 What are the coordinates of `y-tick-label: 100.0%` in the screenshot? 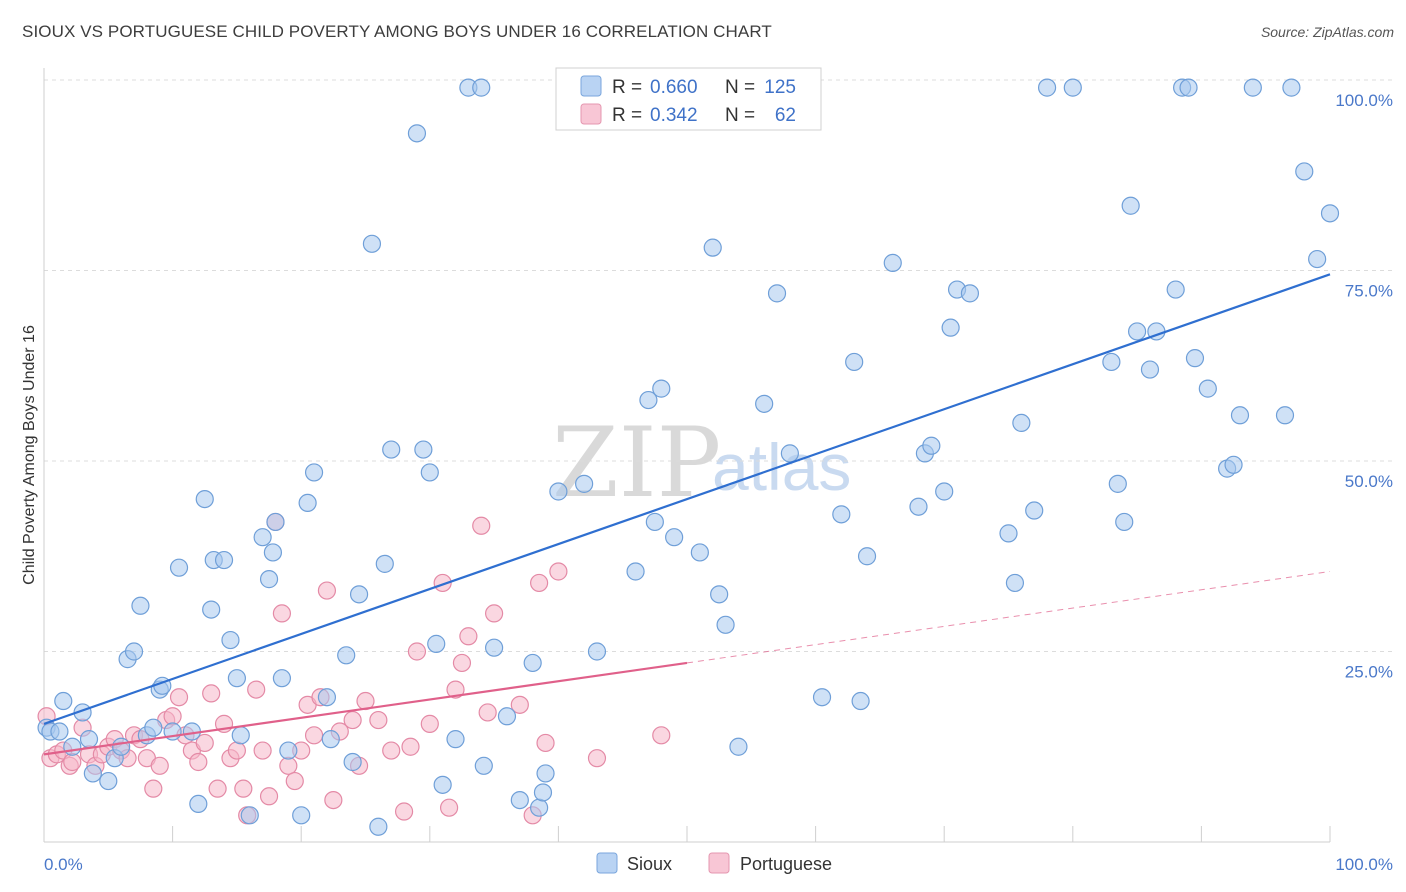 It's located at (1364, 100).